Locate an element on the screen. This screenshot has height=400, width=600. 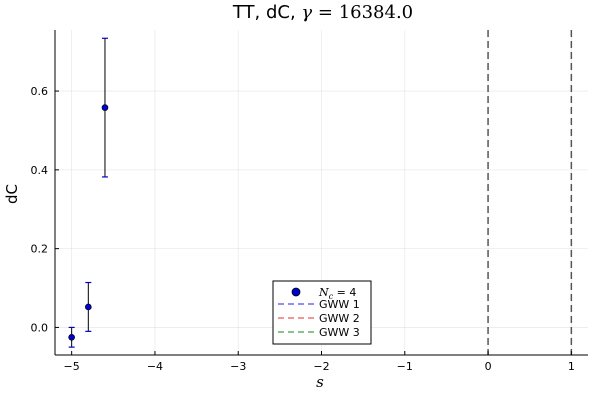
x-axis-label: s is located at coordinates (320, 382).